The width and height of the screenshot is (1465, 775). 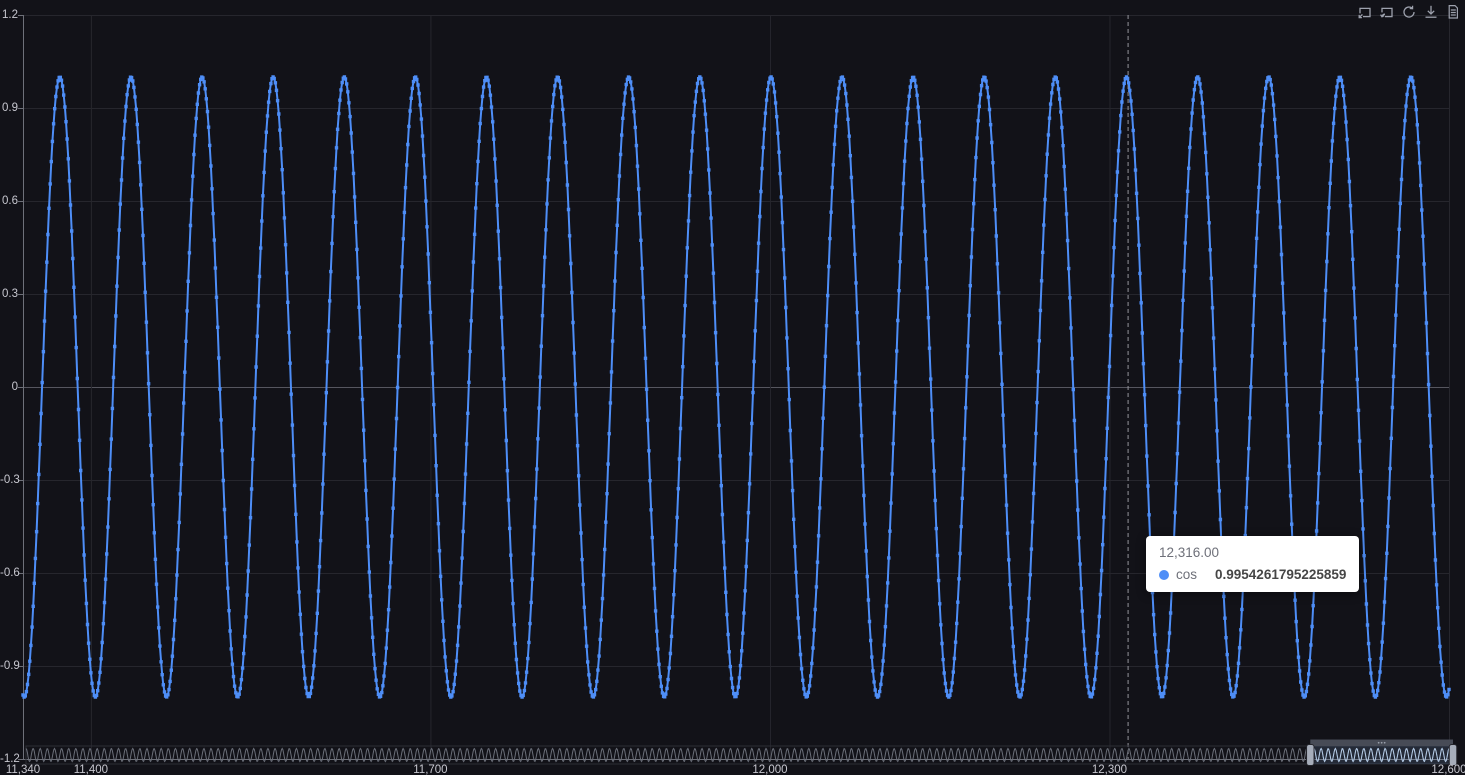 I want to click on y-tick-label: 1.2, so click(x=10, y=15).